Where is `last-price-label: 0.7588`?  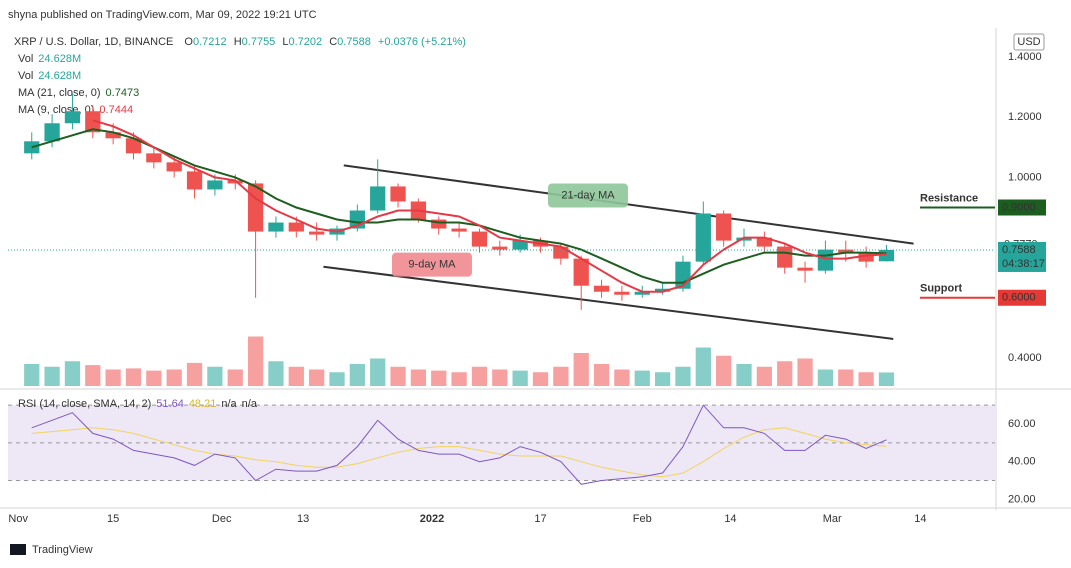
last-price-label: 0.7588 is located at coordinates (1019, 250).